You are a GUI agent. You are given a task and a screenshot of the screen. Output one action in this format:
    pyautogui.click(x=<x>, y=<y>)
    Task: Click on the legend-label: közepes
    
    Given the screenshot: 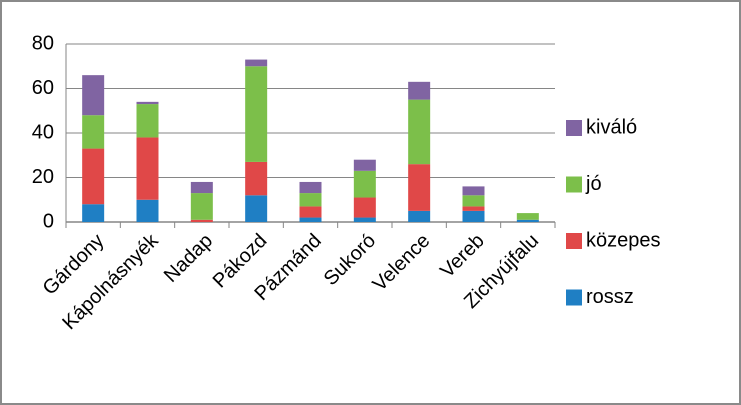 What is the action you would take?
    pyautogui.click(x=623, y=240)
    